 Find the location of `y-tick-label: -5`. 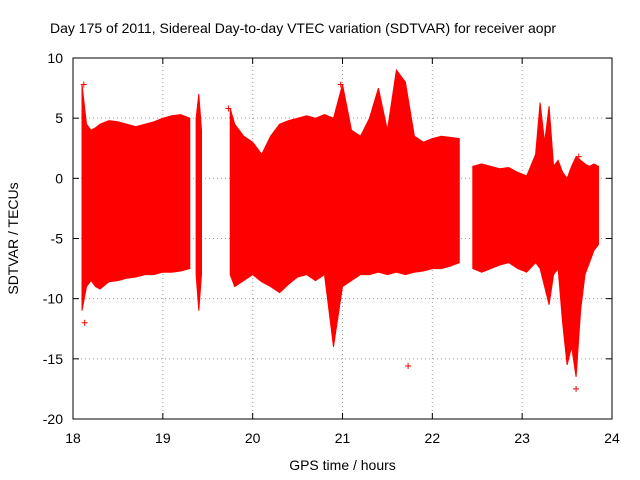

y-tick-label: -5 is located at coordinates (57, 239).